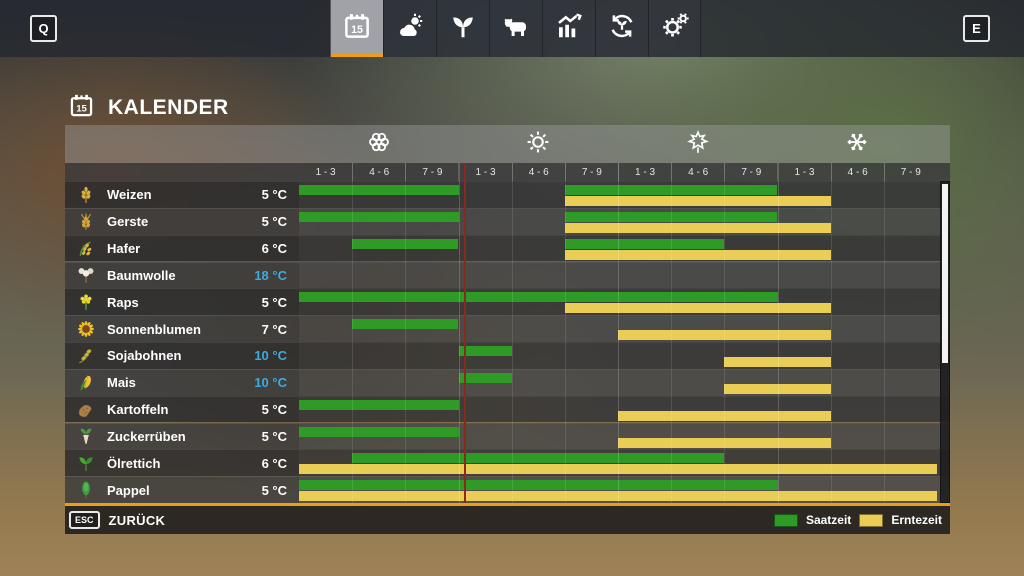 The width and height of the screenshot is (1024, 576). I want to click on crop-row: Sojabohnen 10 °C, so click(507, 355).